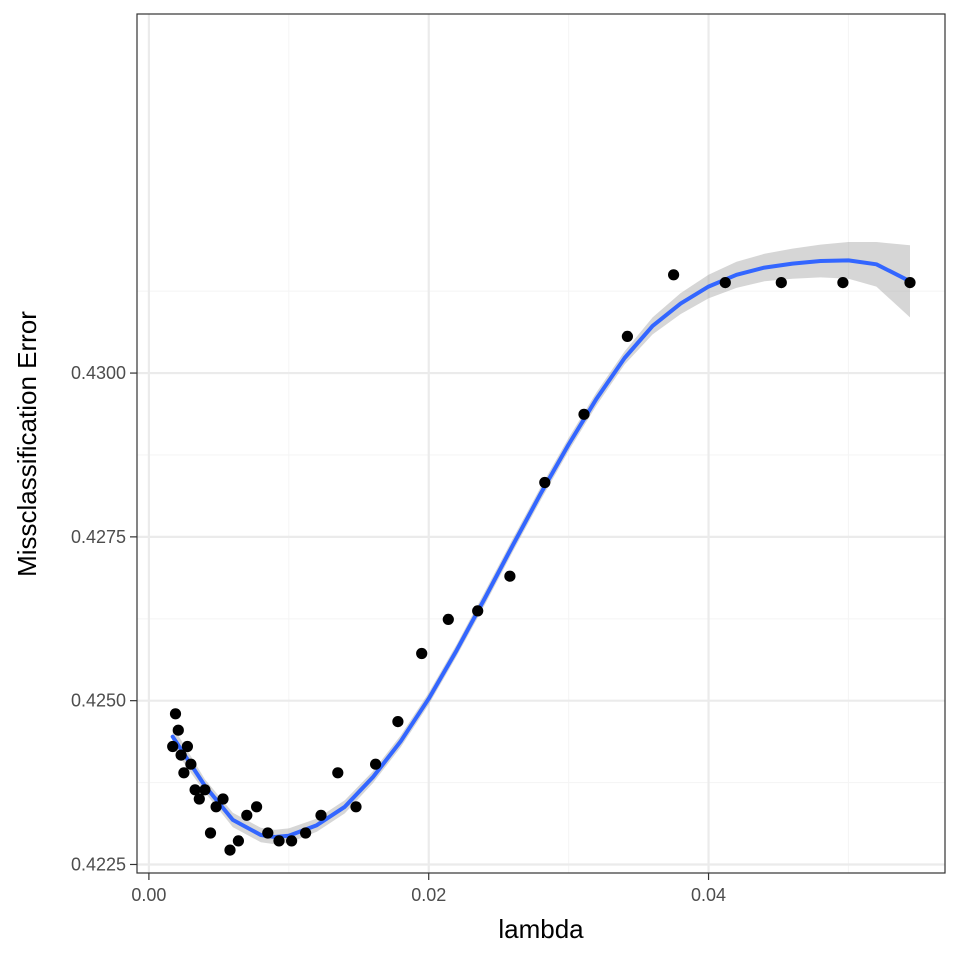 The width and height of the screenshot is (960, 960). Describe the element at coordinates (708, 895) in the screenshot. I see `x-tick-label-2: 0.04` at that location.